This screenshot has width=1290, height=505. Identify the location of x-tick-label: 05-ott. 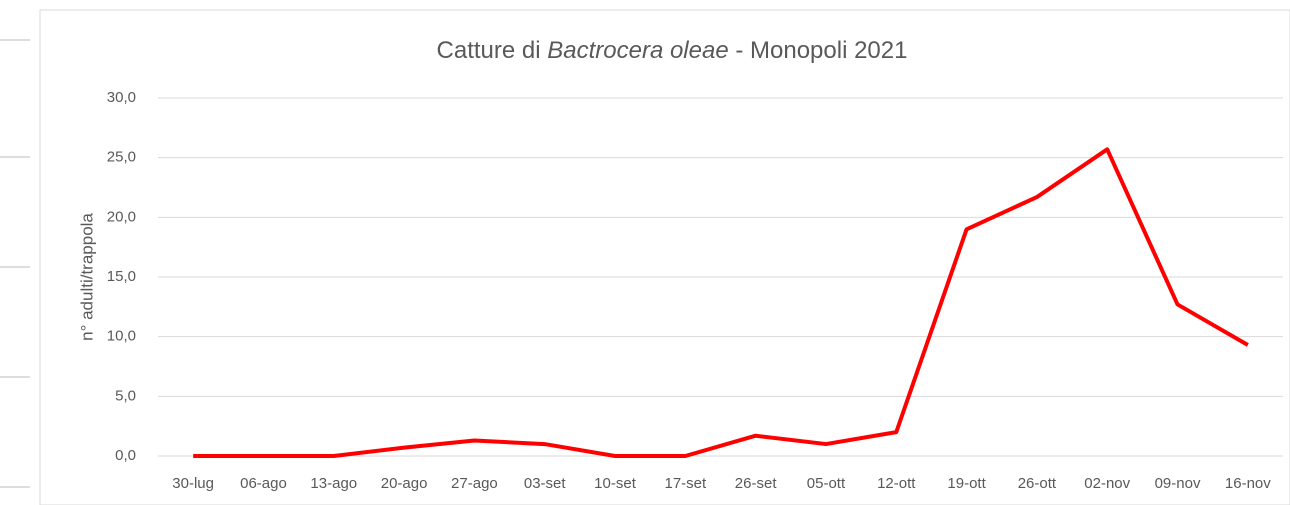
(826, 483).